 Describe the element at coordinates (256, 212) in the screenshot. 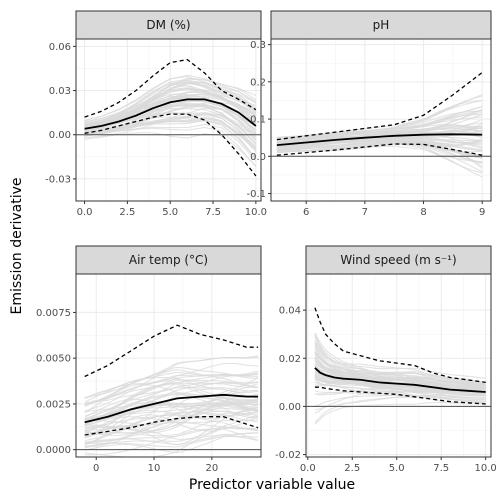

I see `x-tick-label-dm: 10.0` at that location.